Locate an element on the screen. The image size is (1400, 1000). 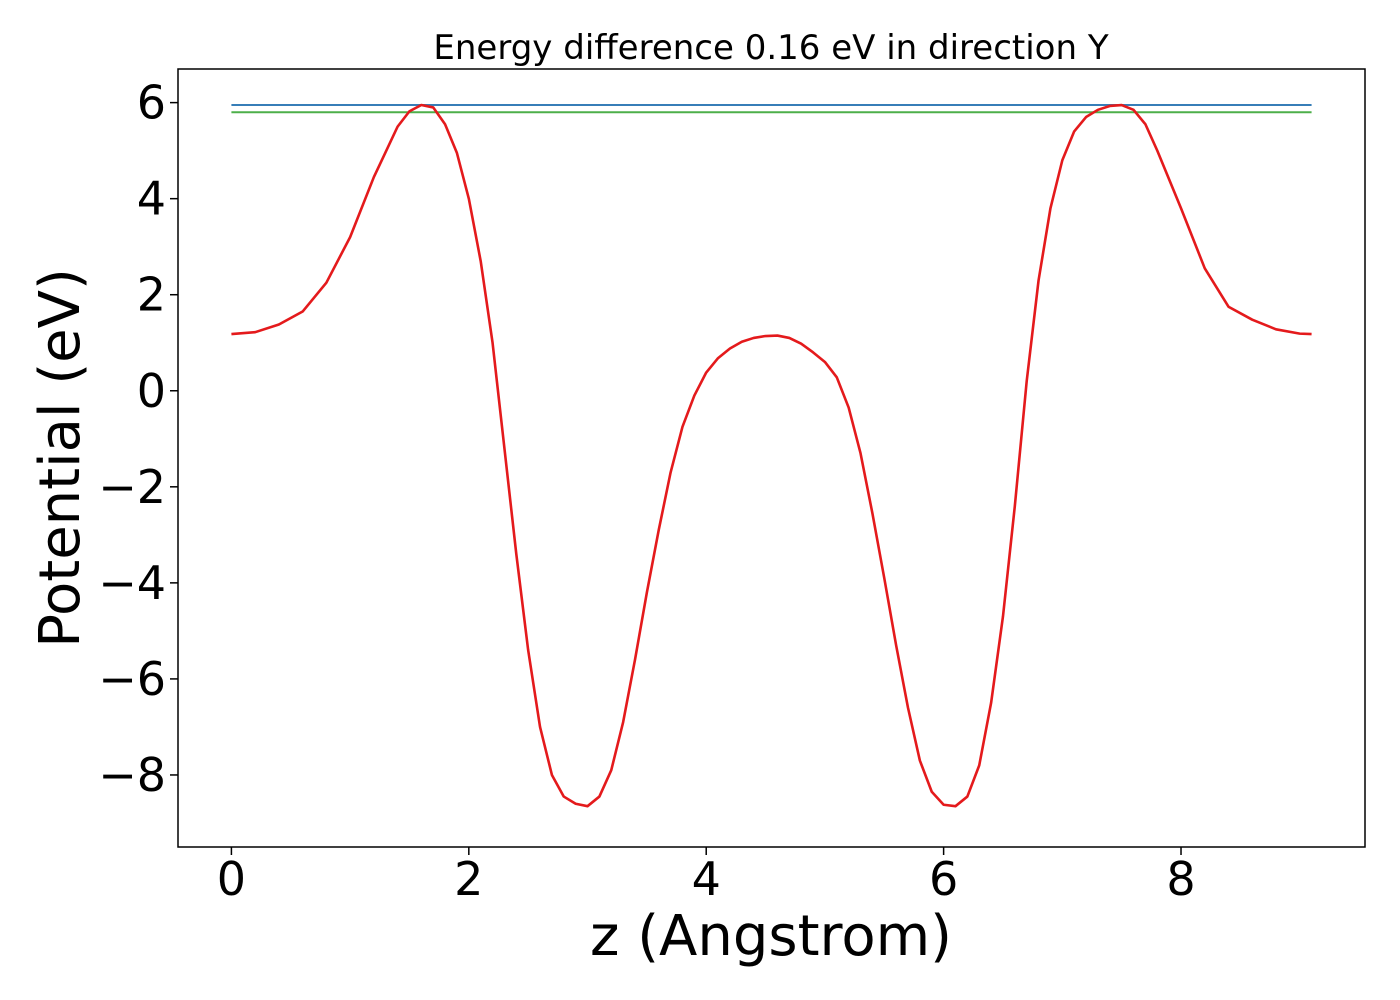
y-tick-label: −4 is located at coordinates (132, 583).